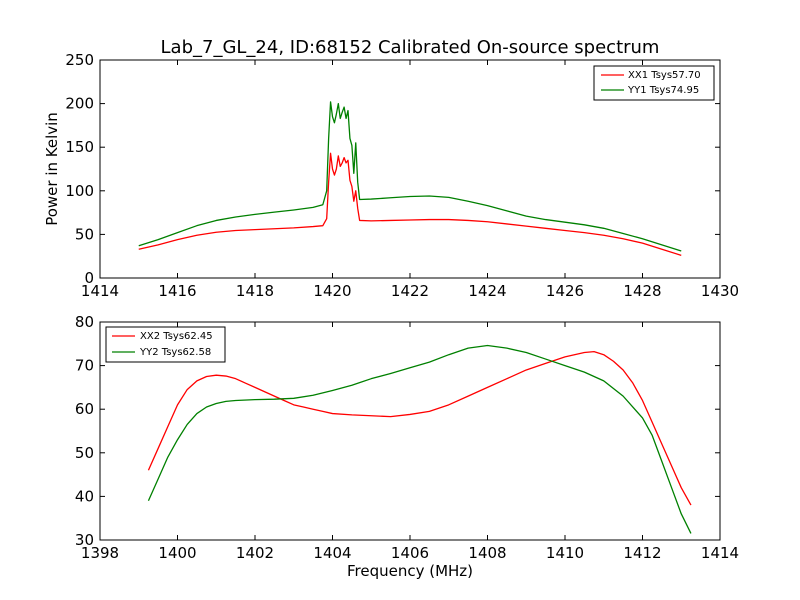 The image size is (800, 600). I want to click on x-tick-label: 1404, so click(332, 553).